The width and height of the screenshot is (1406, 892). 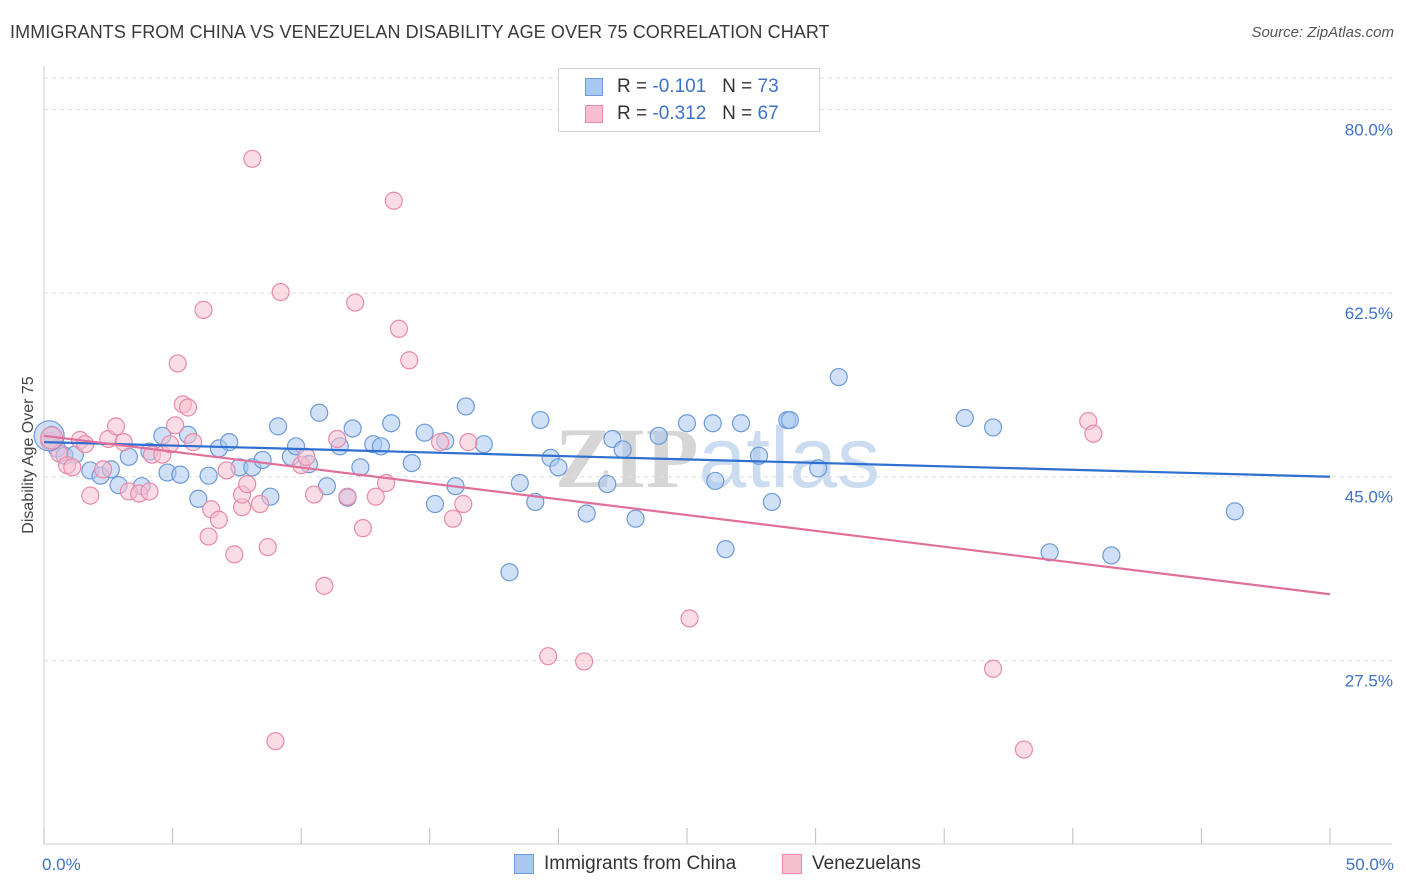 I want to click on source-credit: Source: ZipAtlas.com, so click(x=1322, y=32).